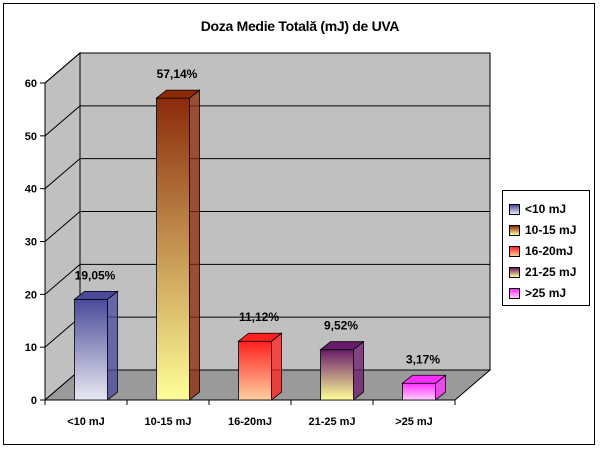  I want to click on legend-item: 21-25 mJ, so click(542, 272).